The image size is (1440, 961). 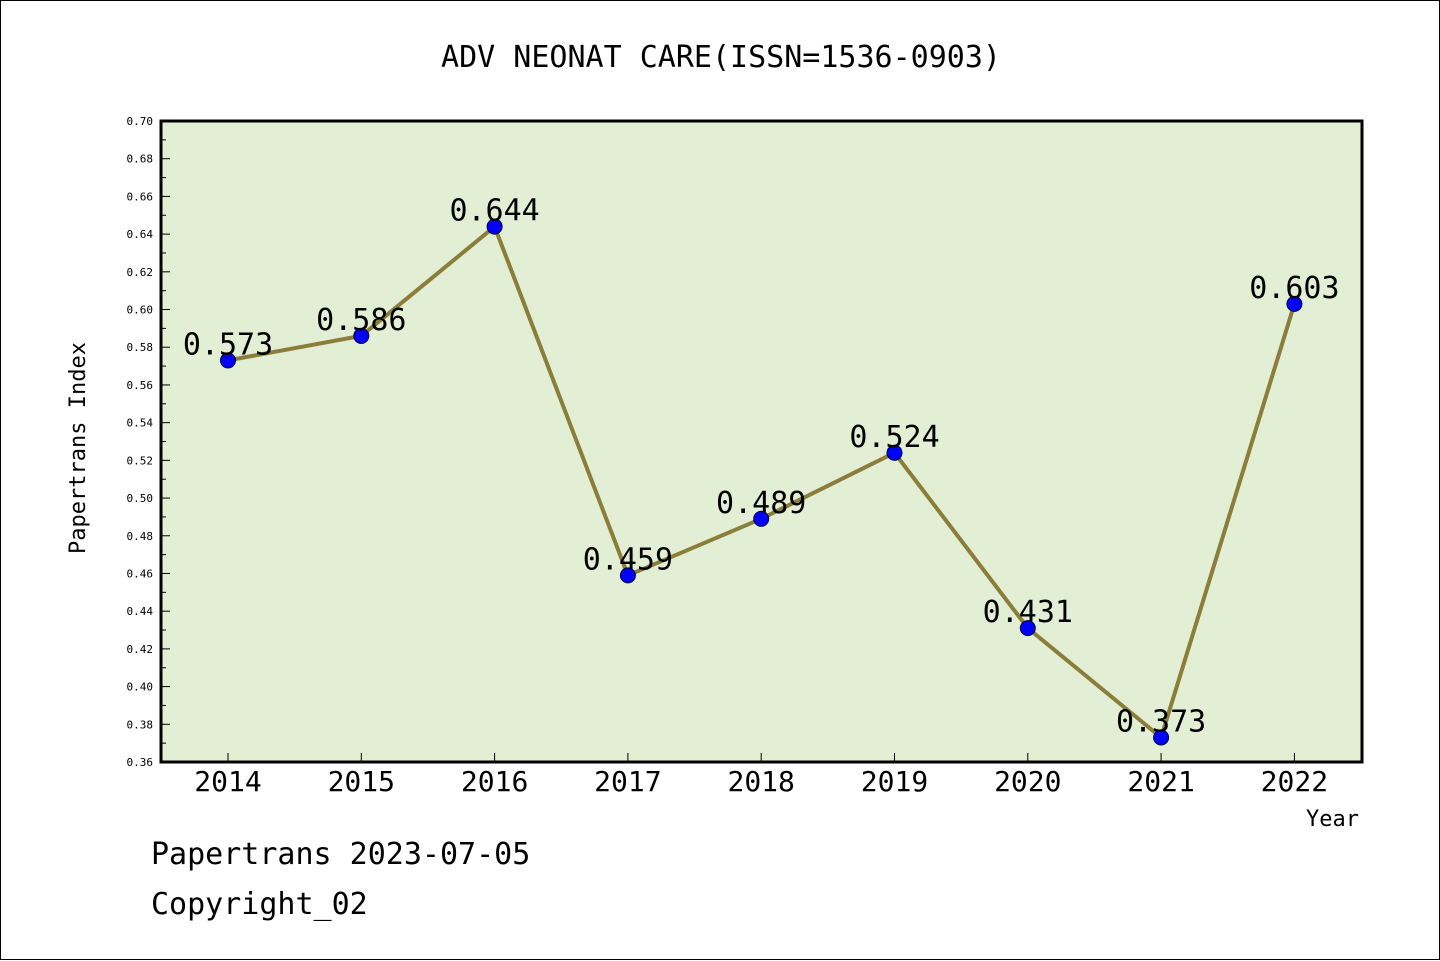 What do you see at coordinates (140, 385) in the screenshot?
I see `y-tick-label: 0.56` at bounding box center [140, 385].